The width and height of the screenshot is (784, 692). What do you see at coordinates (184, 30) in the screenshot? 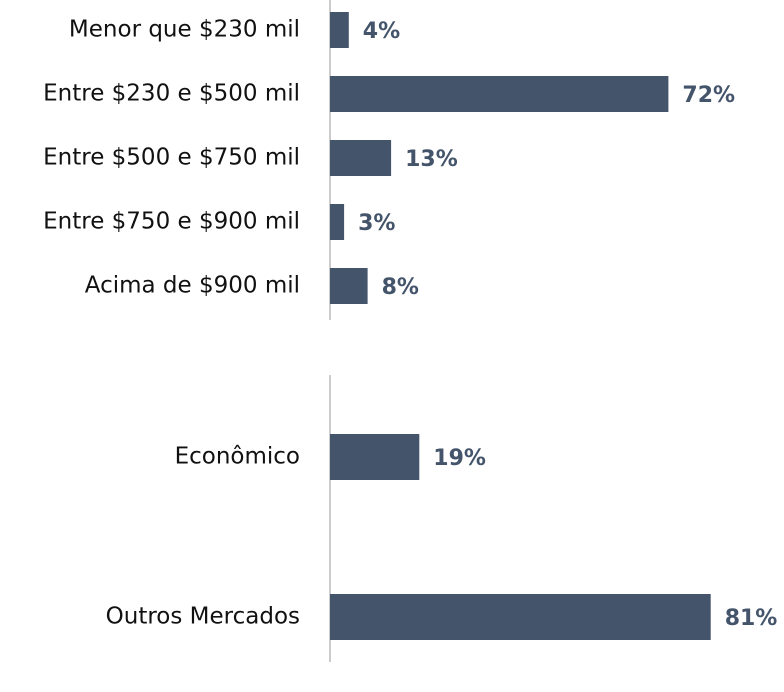
I see `category-label: Menor que $230 mil` at bounding box center [184, 30].